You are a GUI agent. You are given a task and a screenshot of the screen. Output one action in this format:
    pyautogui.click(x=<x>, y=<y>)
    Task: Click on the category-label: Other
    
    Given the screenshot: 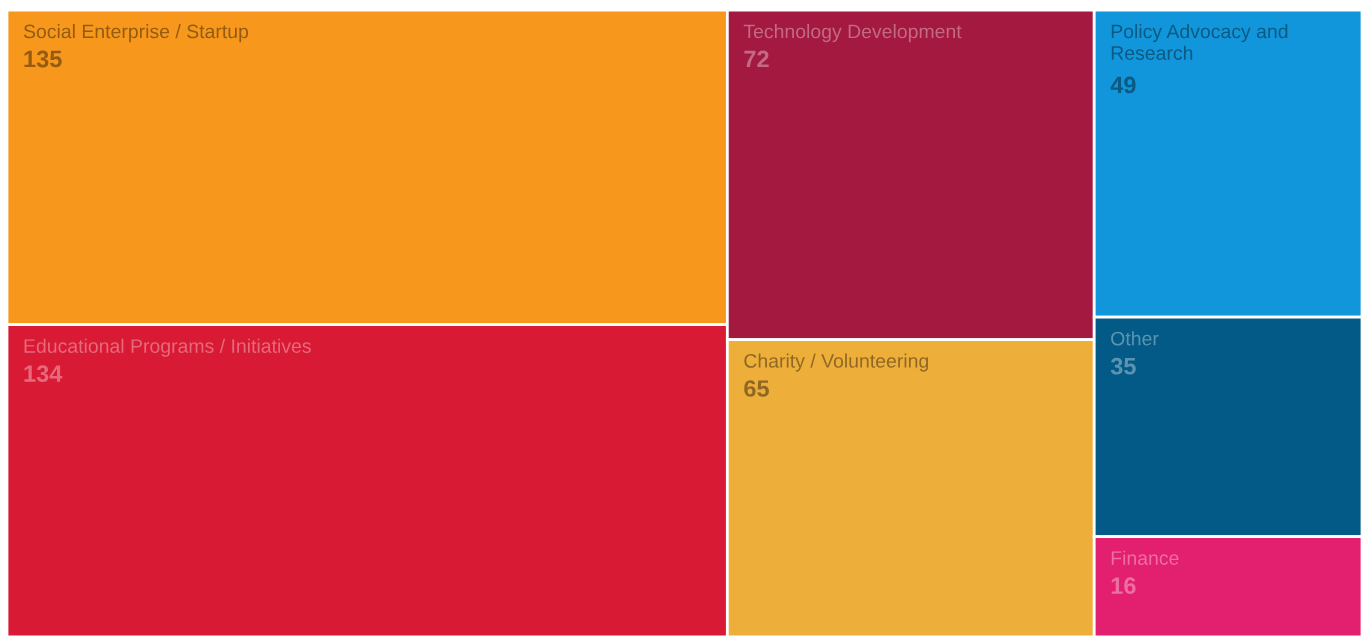 What is the action you would take?
    pyautogui.click(x=1135, y=338)
    